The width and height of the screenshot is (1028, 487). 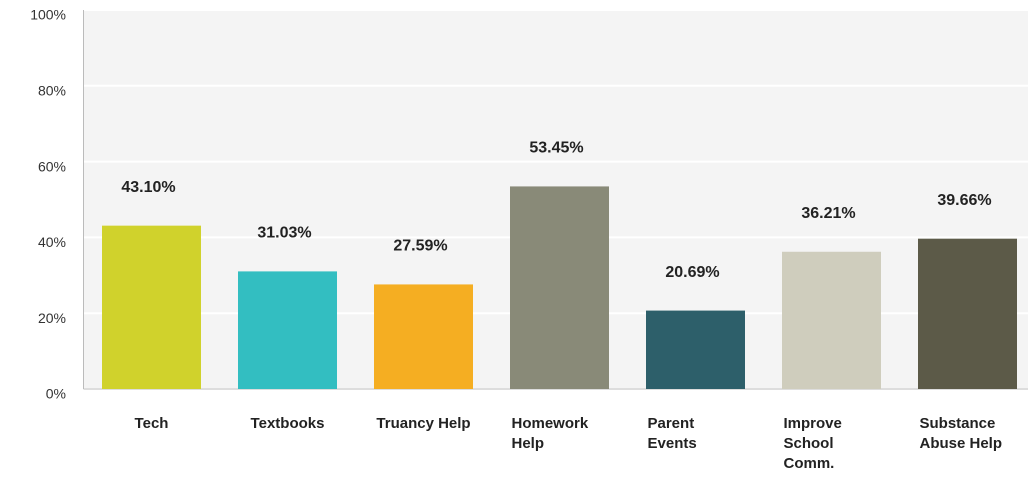 What do you see at coordinates (550, 433) in the screenshot?
I see `x-tick-label: Homework Help` at bounding box center [550, 433].